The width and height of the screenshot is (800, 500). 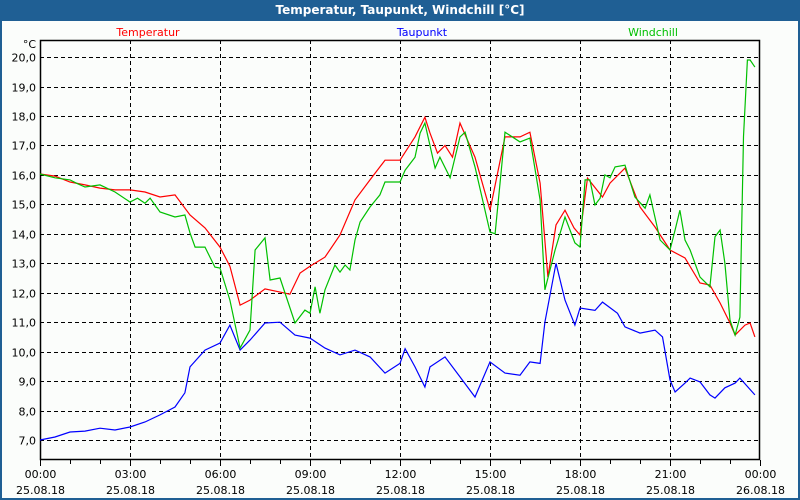 What do you see at coordinates (24, 205) in the screenshot?
I see `y-tick-label: 15,0` at bounding box center [24, 205].